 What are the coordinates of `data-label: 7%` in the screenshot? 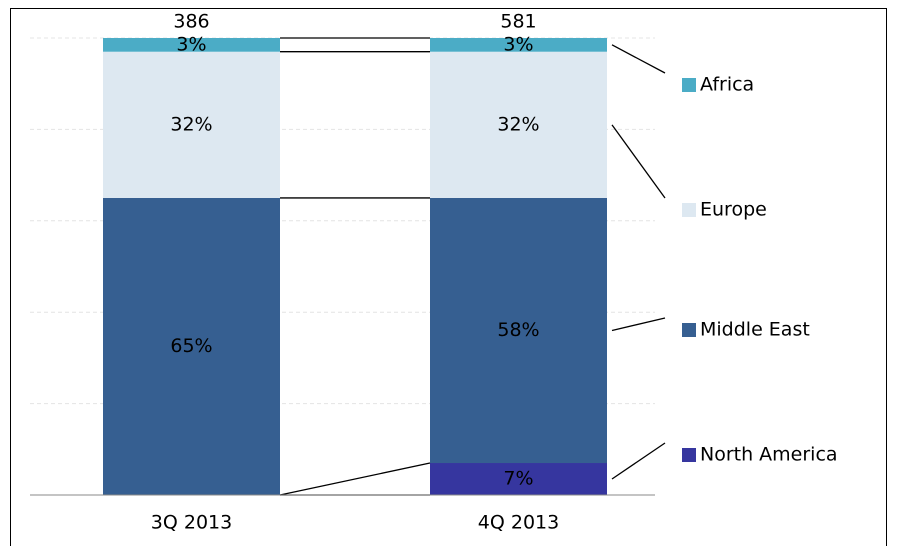 It's located at (518, 479).